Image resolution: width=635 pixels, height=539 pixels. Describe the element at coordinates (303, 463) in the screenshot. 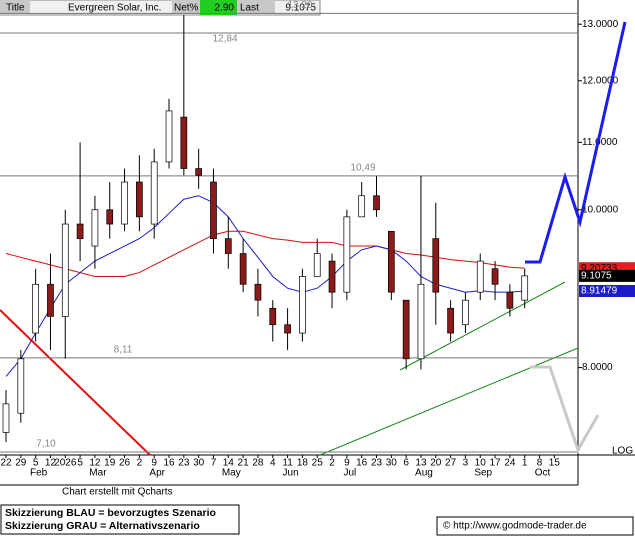

I see `x-tick-label: 18` at that location.